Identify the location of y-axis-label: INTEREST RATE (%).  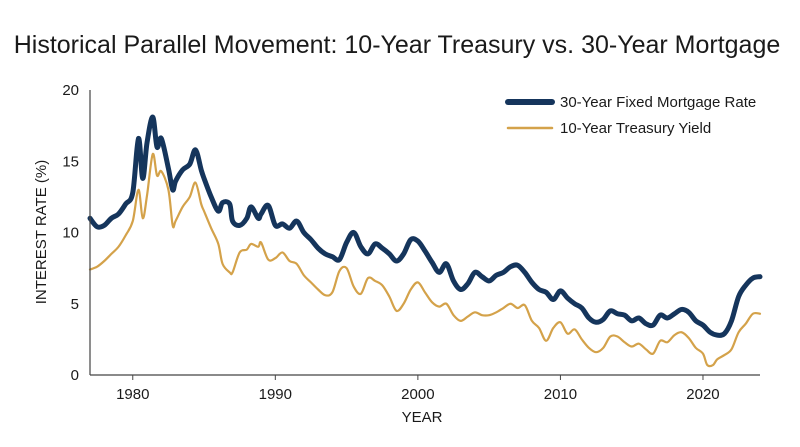
(41, 232).